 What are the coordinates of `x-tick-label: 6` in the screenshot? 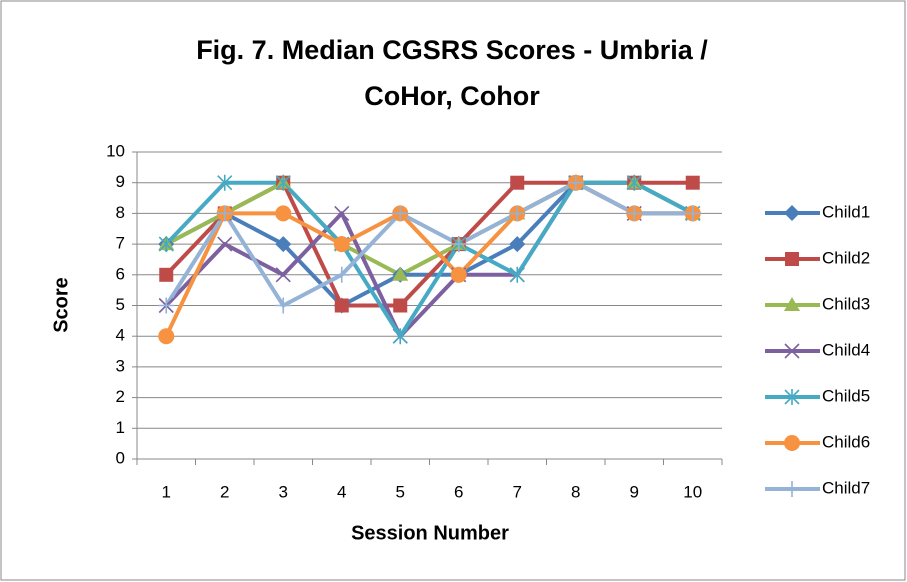 It's located at (458, 491).